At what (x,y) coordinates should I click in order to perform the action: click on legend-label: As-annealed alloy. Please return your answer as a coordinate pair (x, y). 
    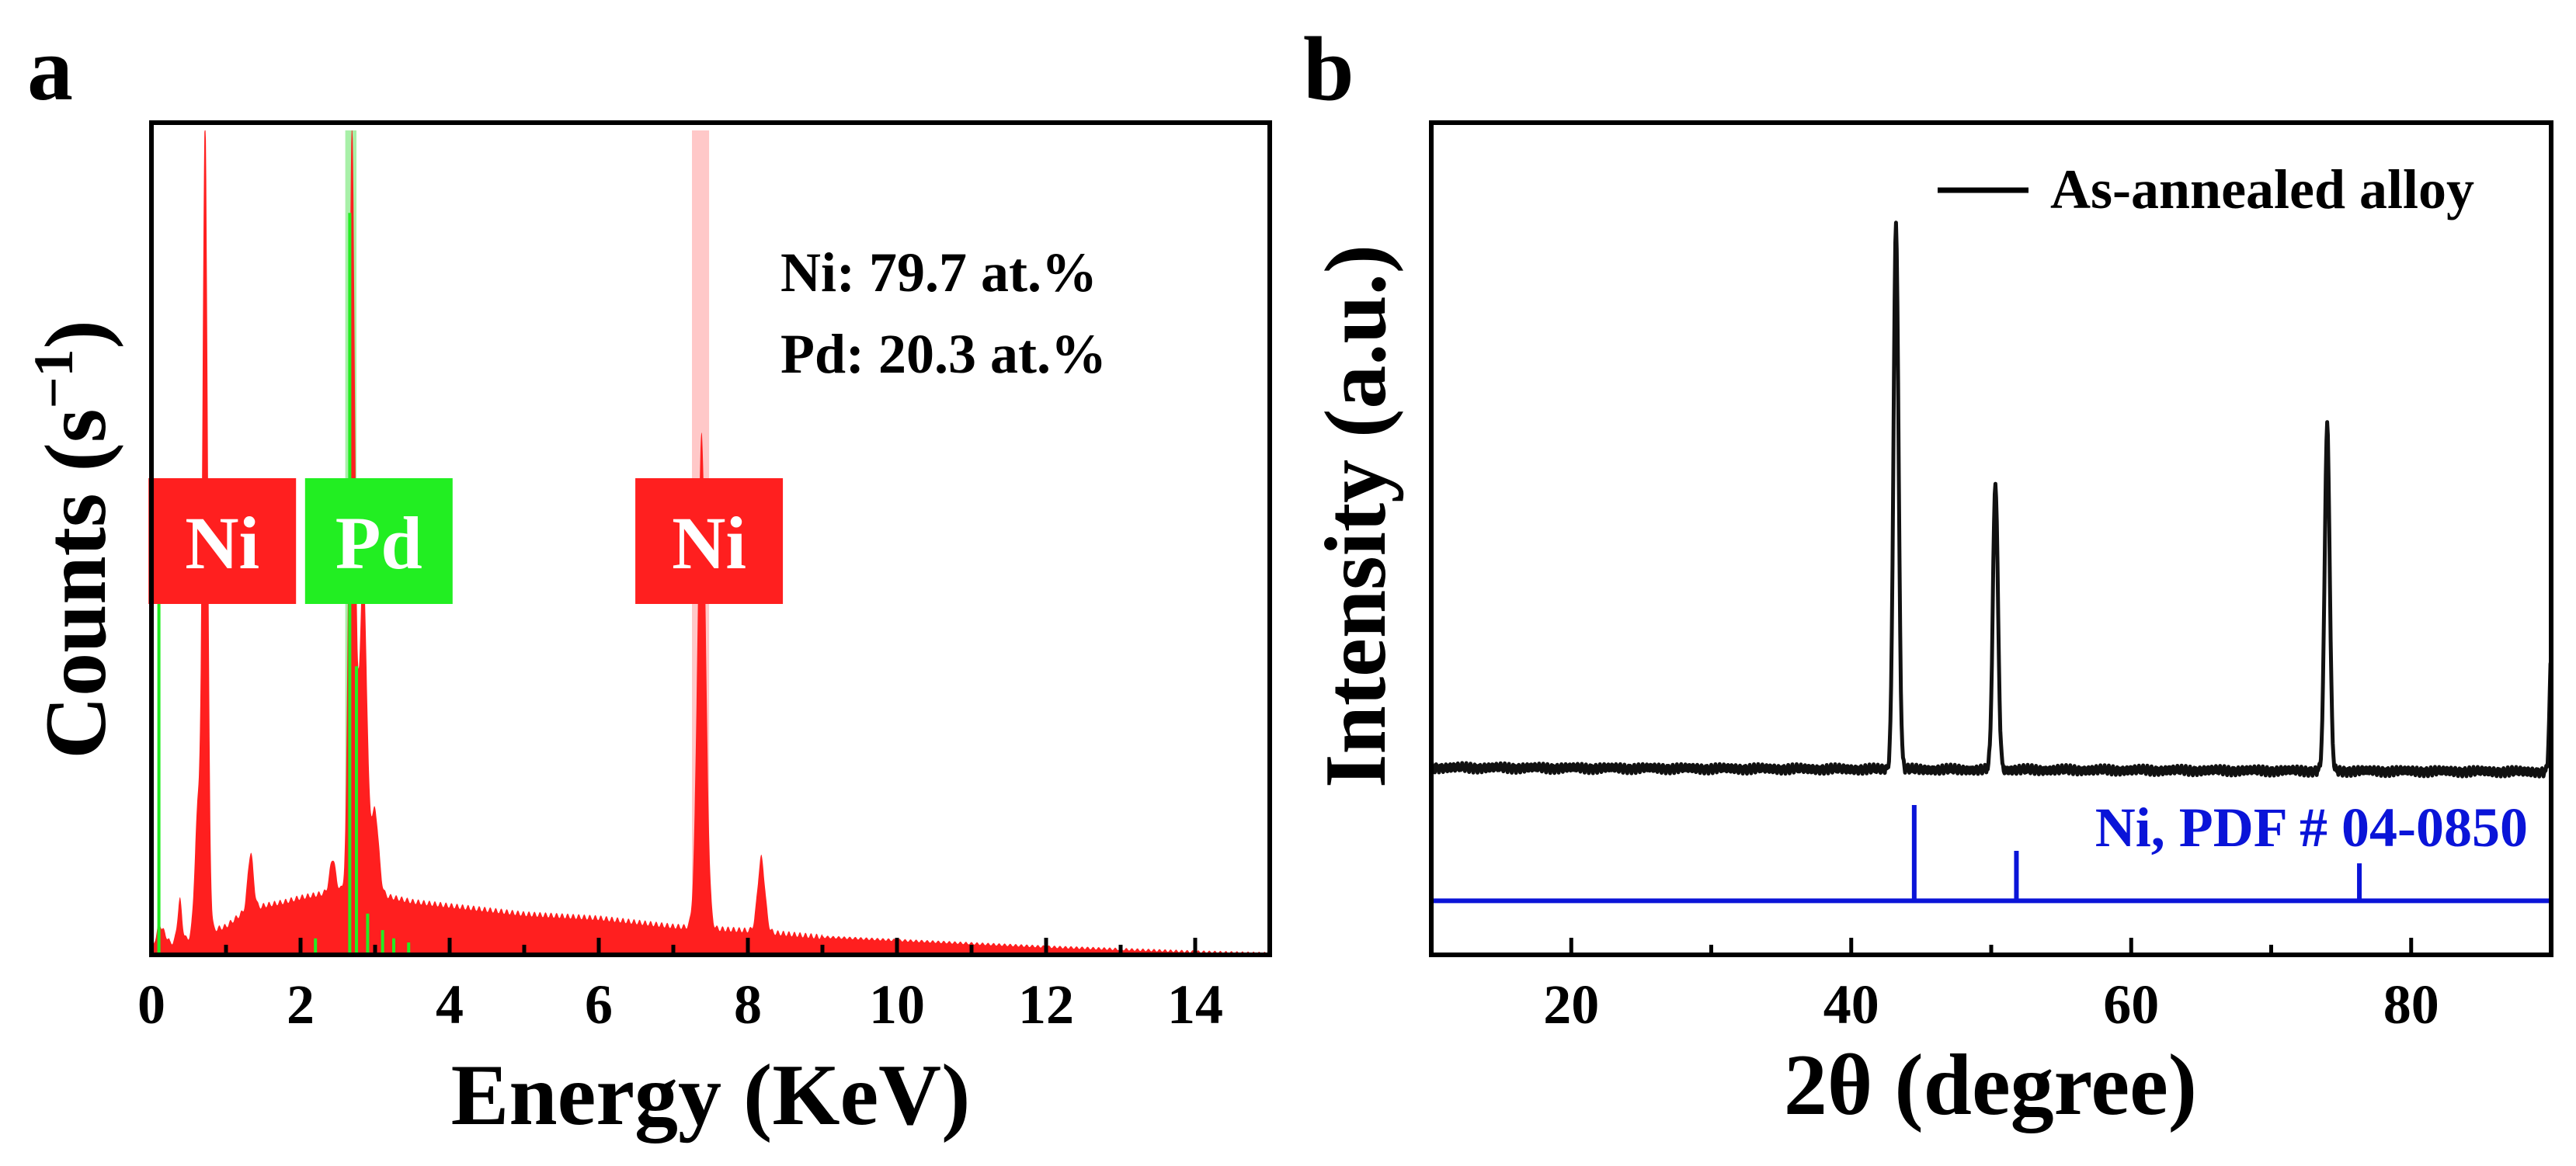
    Looking at the image, I should click on (2262, 189).